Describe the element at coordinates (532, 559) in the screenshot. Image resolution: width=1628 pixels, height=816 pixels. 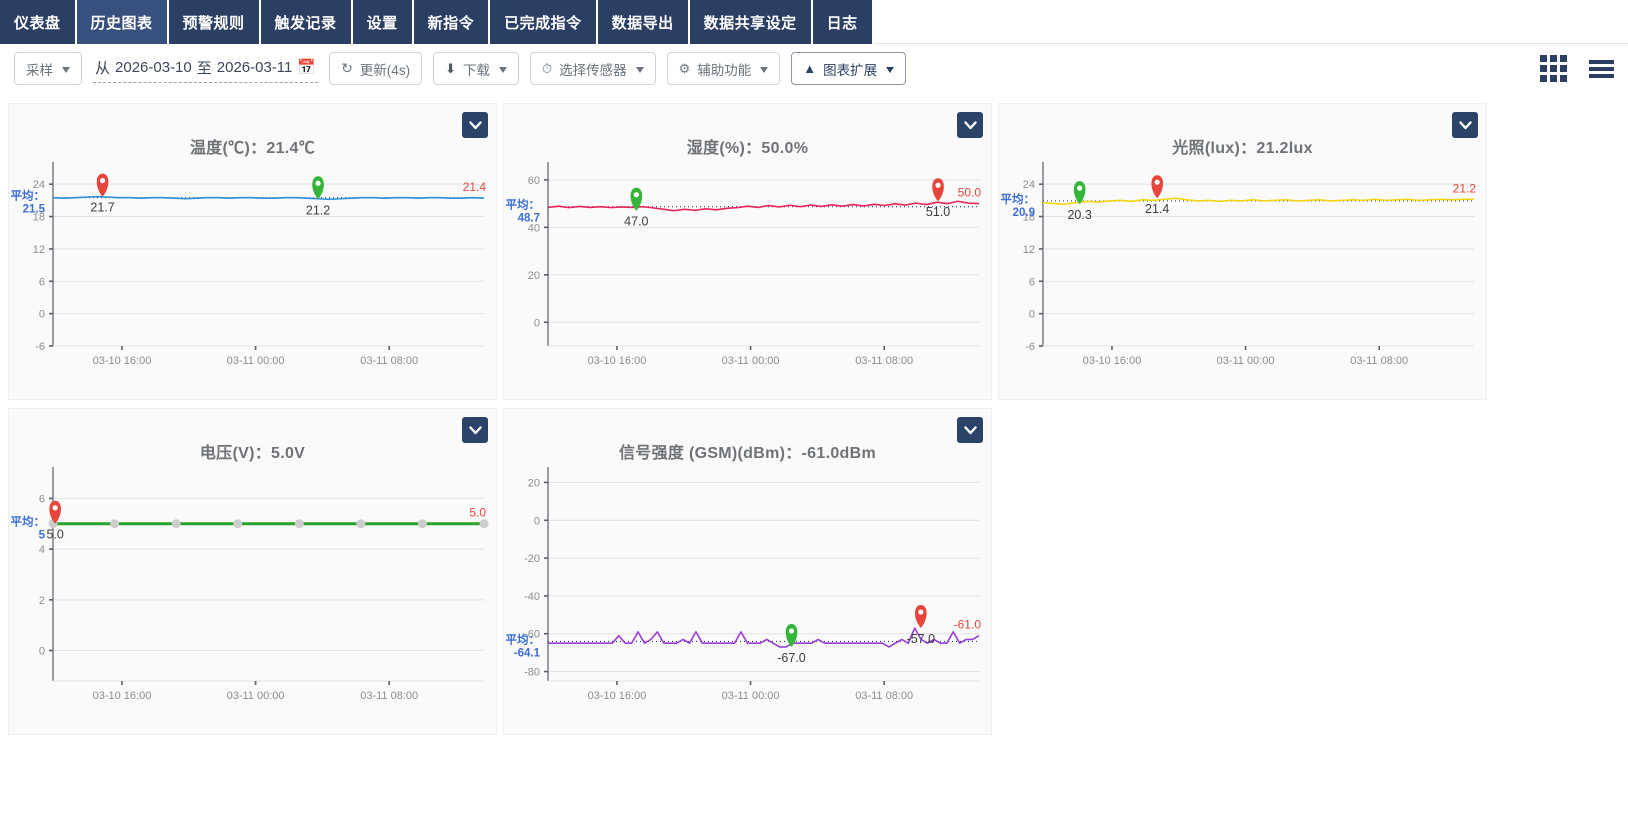
I see `svg-text: -20` at that location.